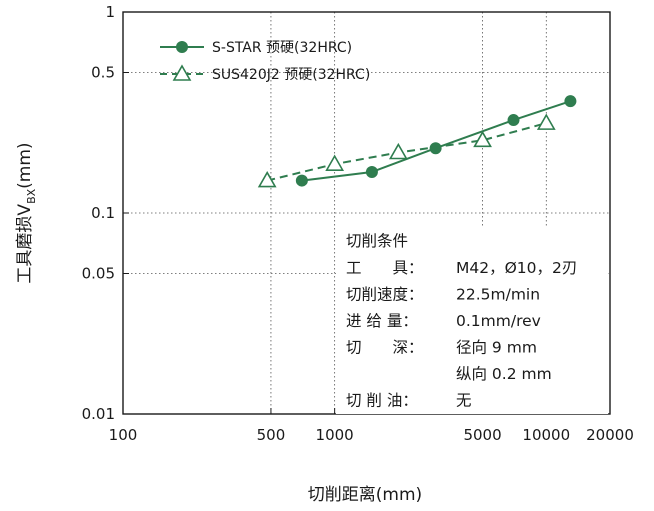 This screenshot has width=654, height=511. Describe the element at coordinates (382, 321) in the screenshot. I see `condition-label: 进 给 量：` at that location.